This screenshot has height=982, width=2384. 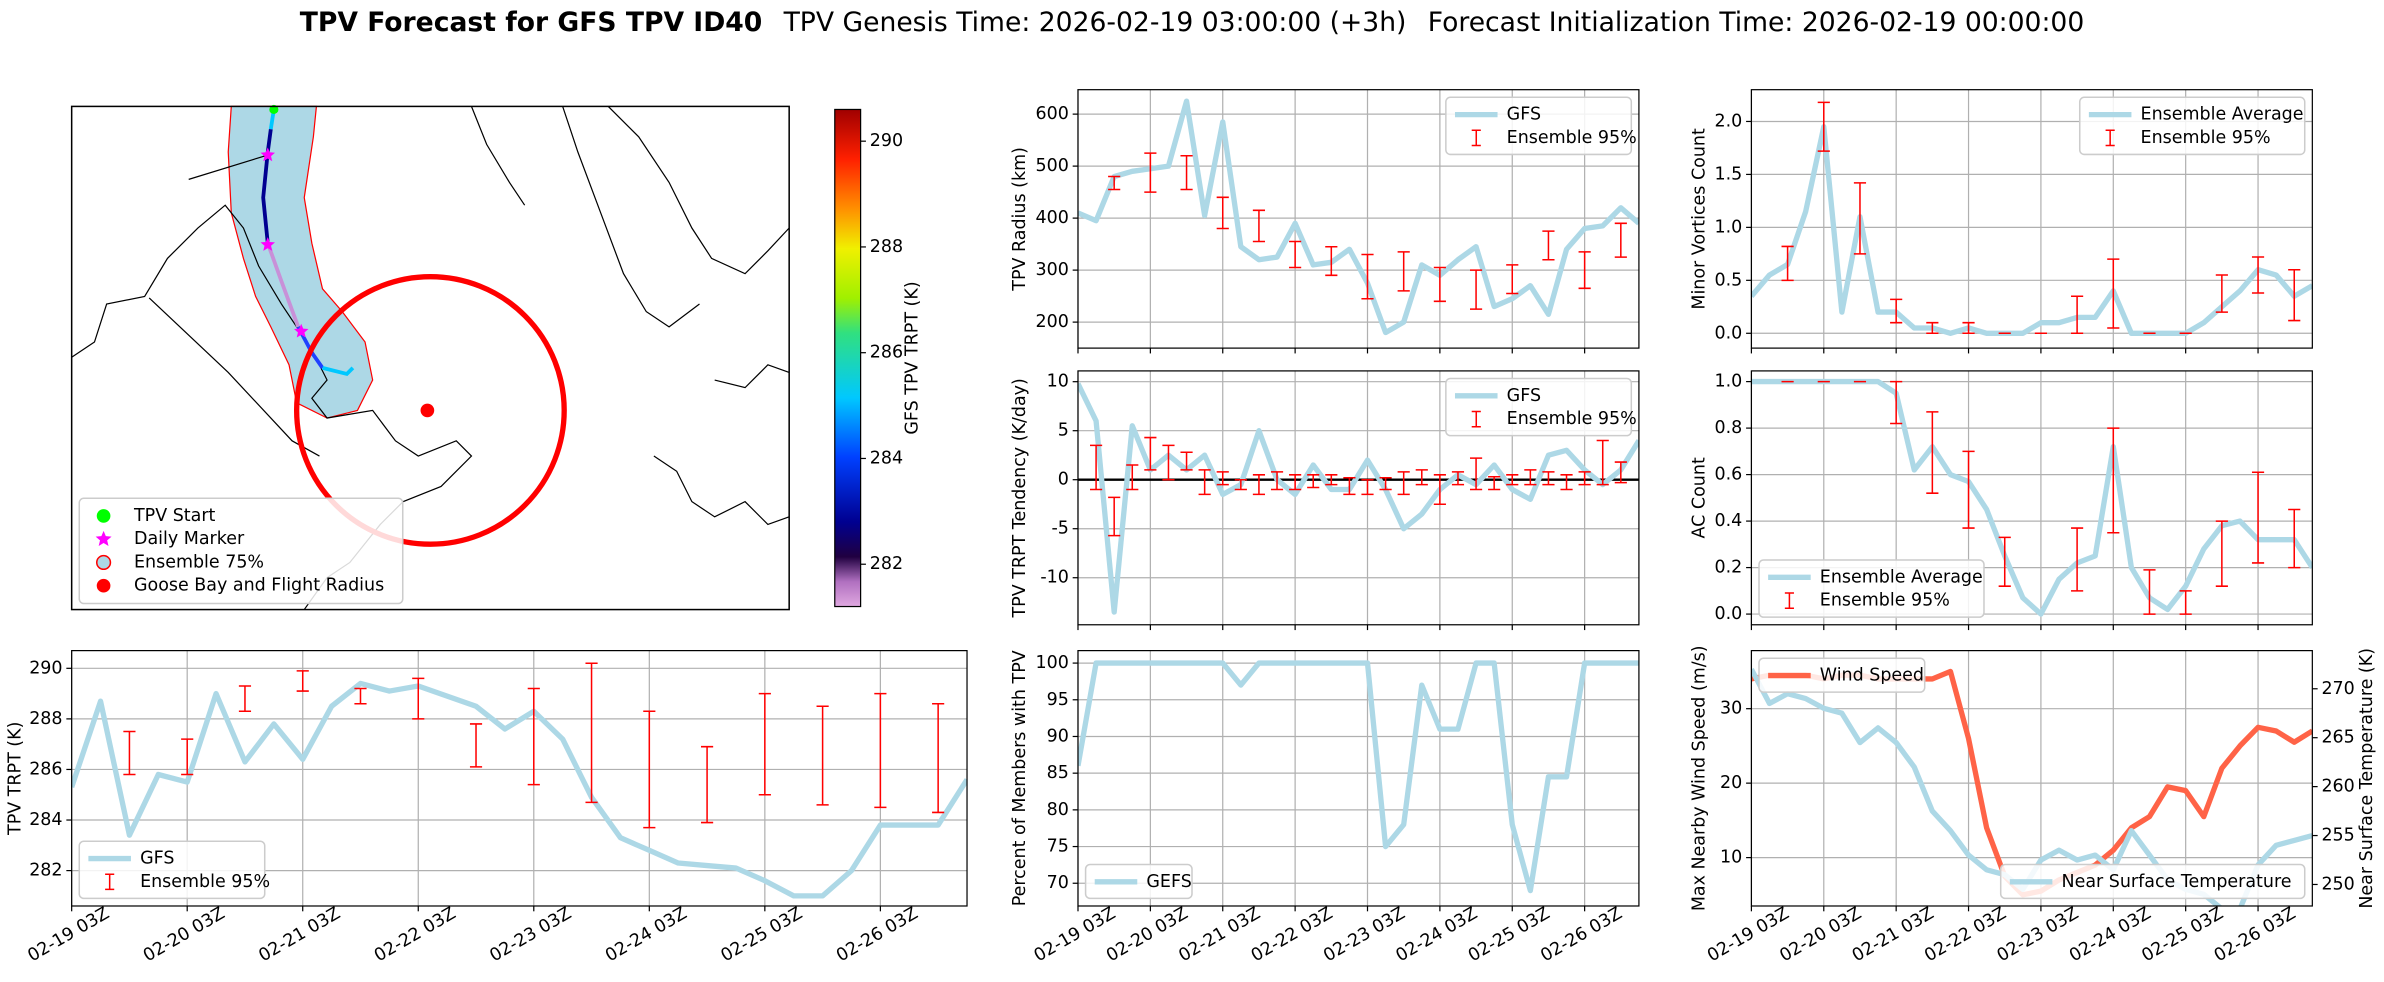 What do you see at coordinates (1437, 935) in the screenshot?
I see `x-tick-label: 02-24 03Z` at bounding box center [1437, 935].